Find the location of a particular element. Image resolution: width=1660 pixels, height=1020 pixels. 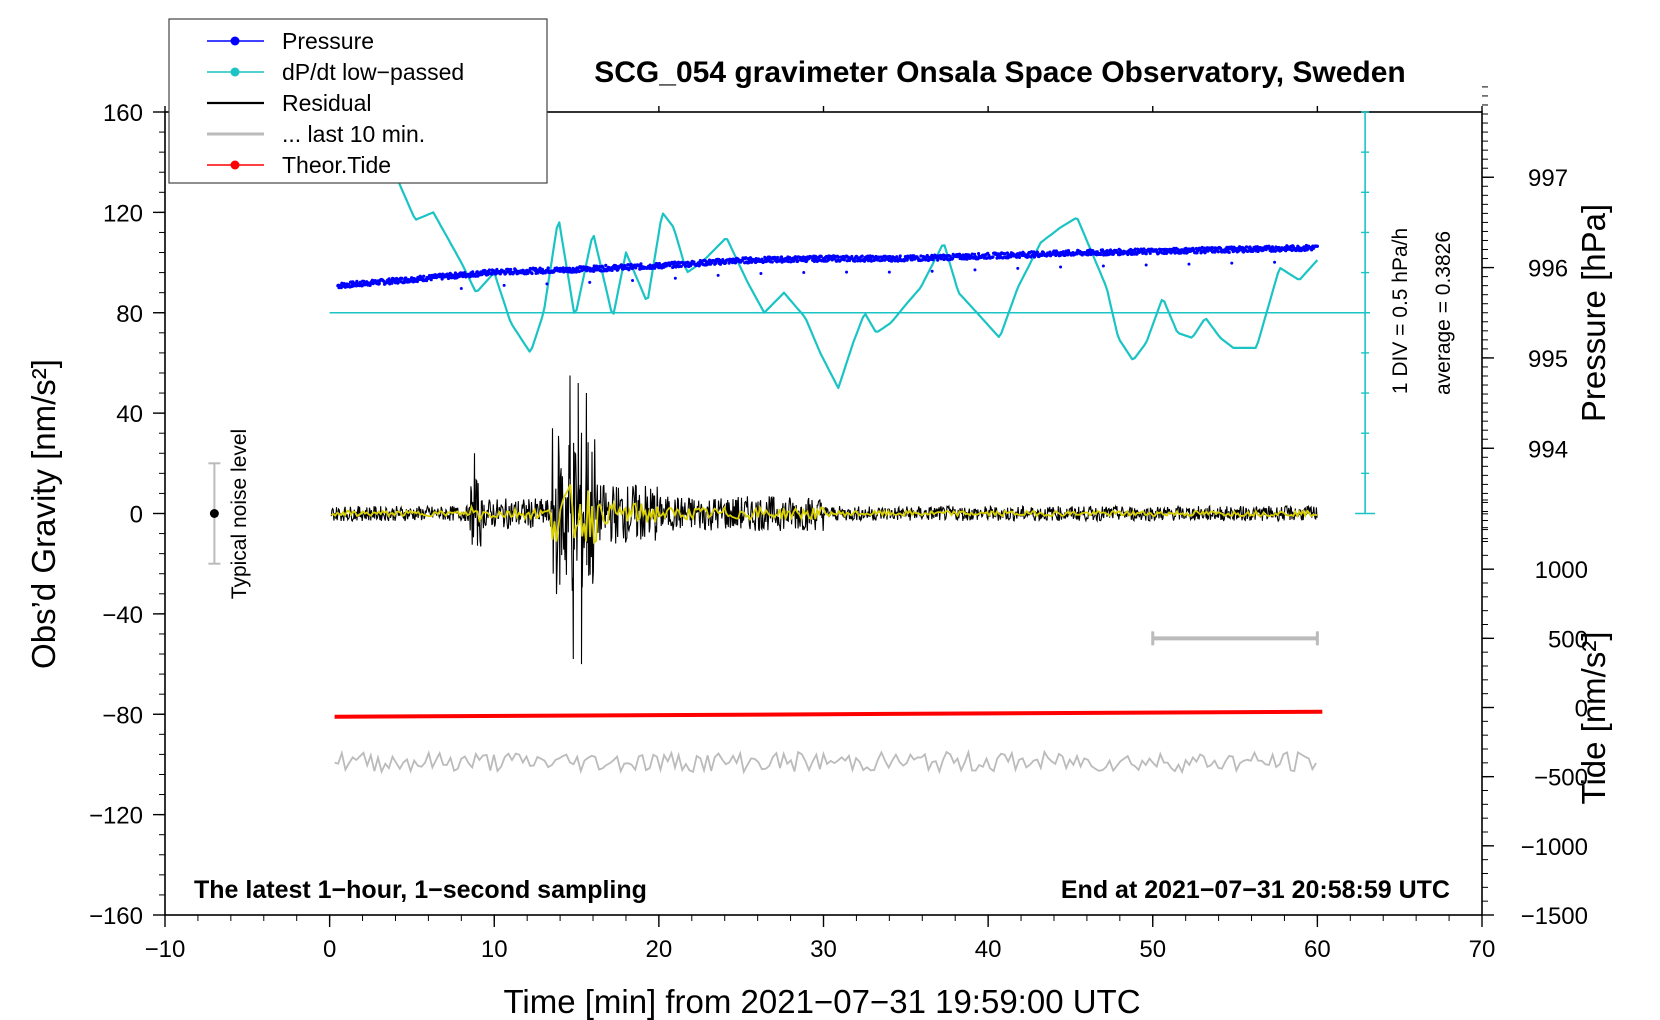

y-axis-label-left: Obs’d Gravity [nm/s²] is located at coordinates (43, 514).